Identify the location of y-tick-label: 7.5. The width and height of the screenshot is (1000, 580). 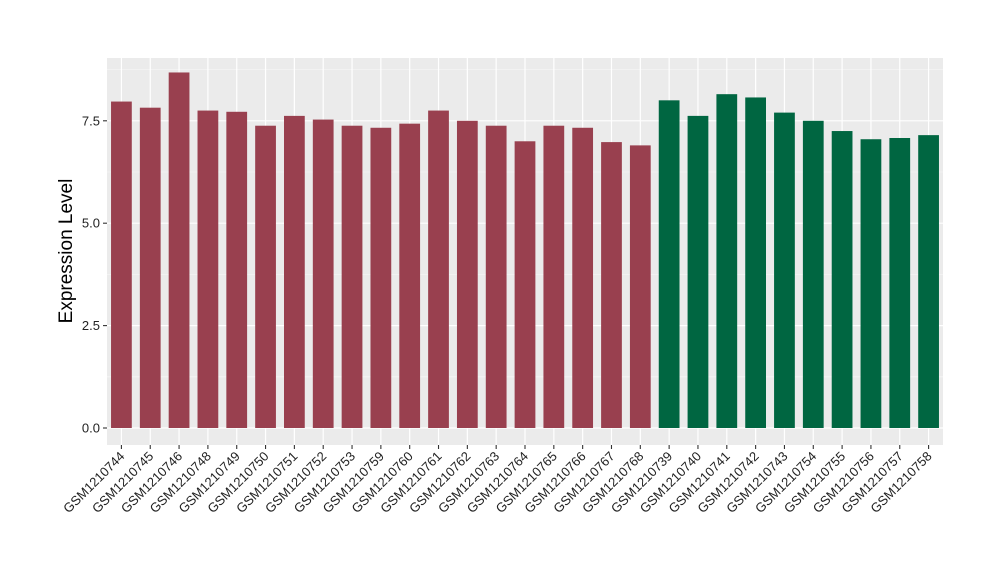
(91, 120).